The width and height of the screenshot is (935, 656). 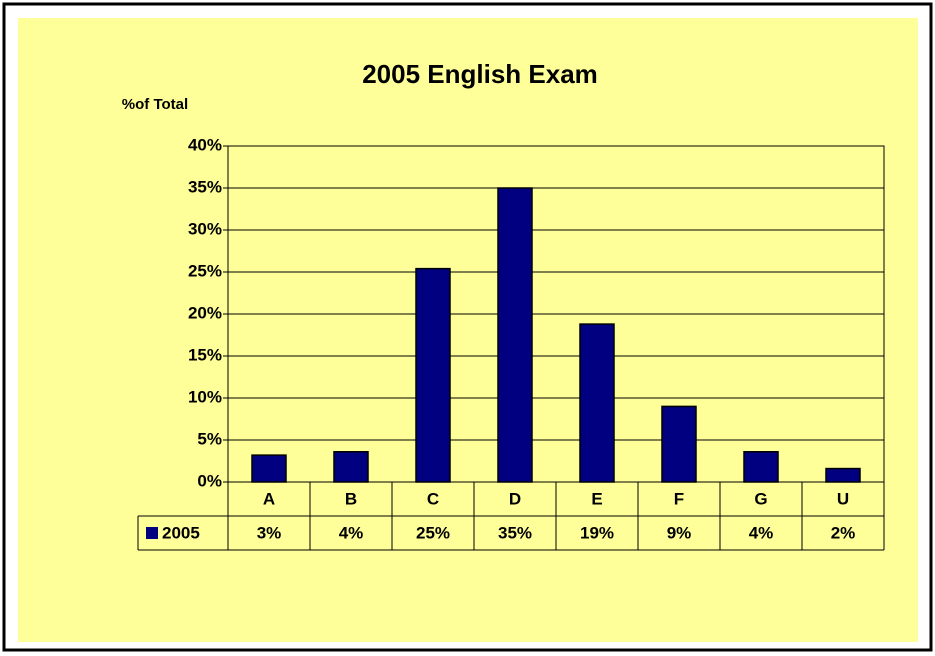 What do you see at coordinates (679, 532) in the screenshot?
I see `table-value: 9%` at bounding box center [679, 532].